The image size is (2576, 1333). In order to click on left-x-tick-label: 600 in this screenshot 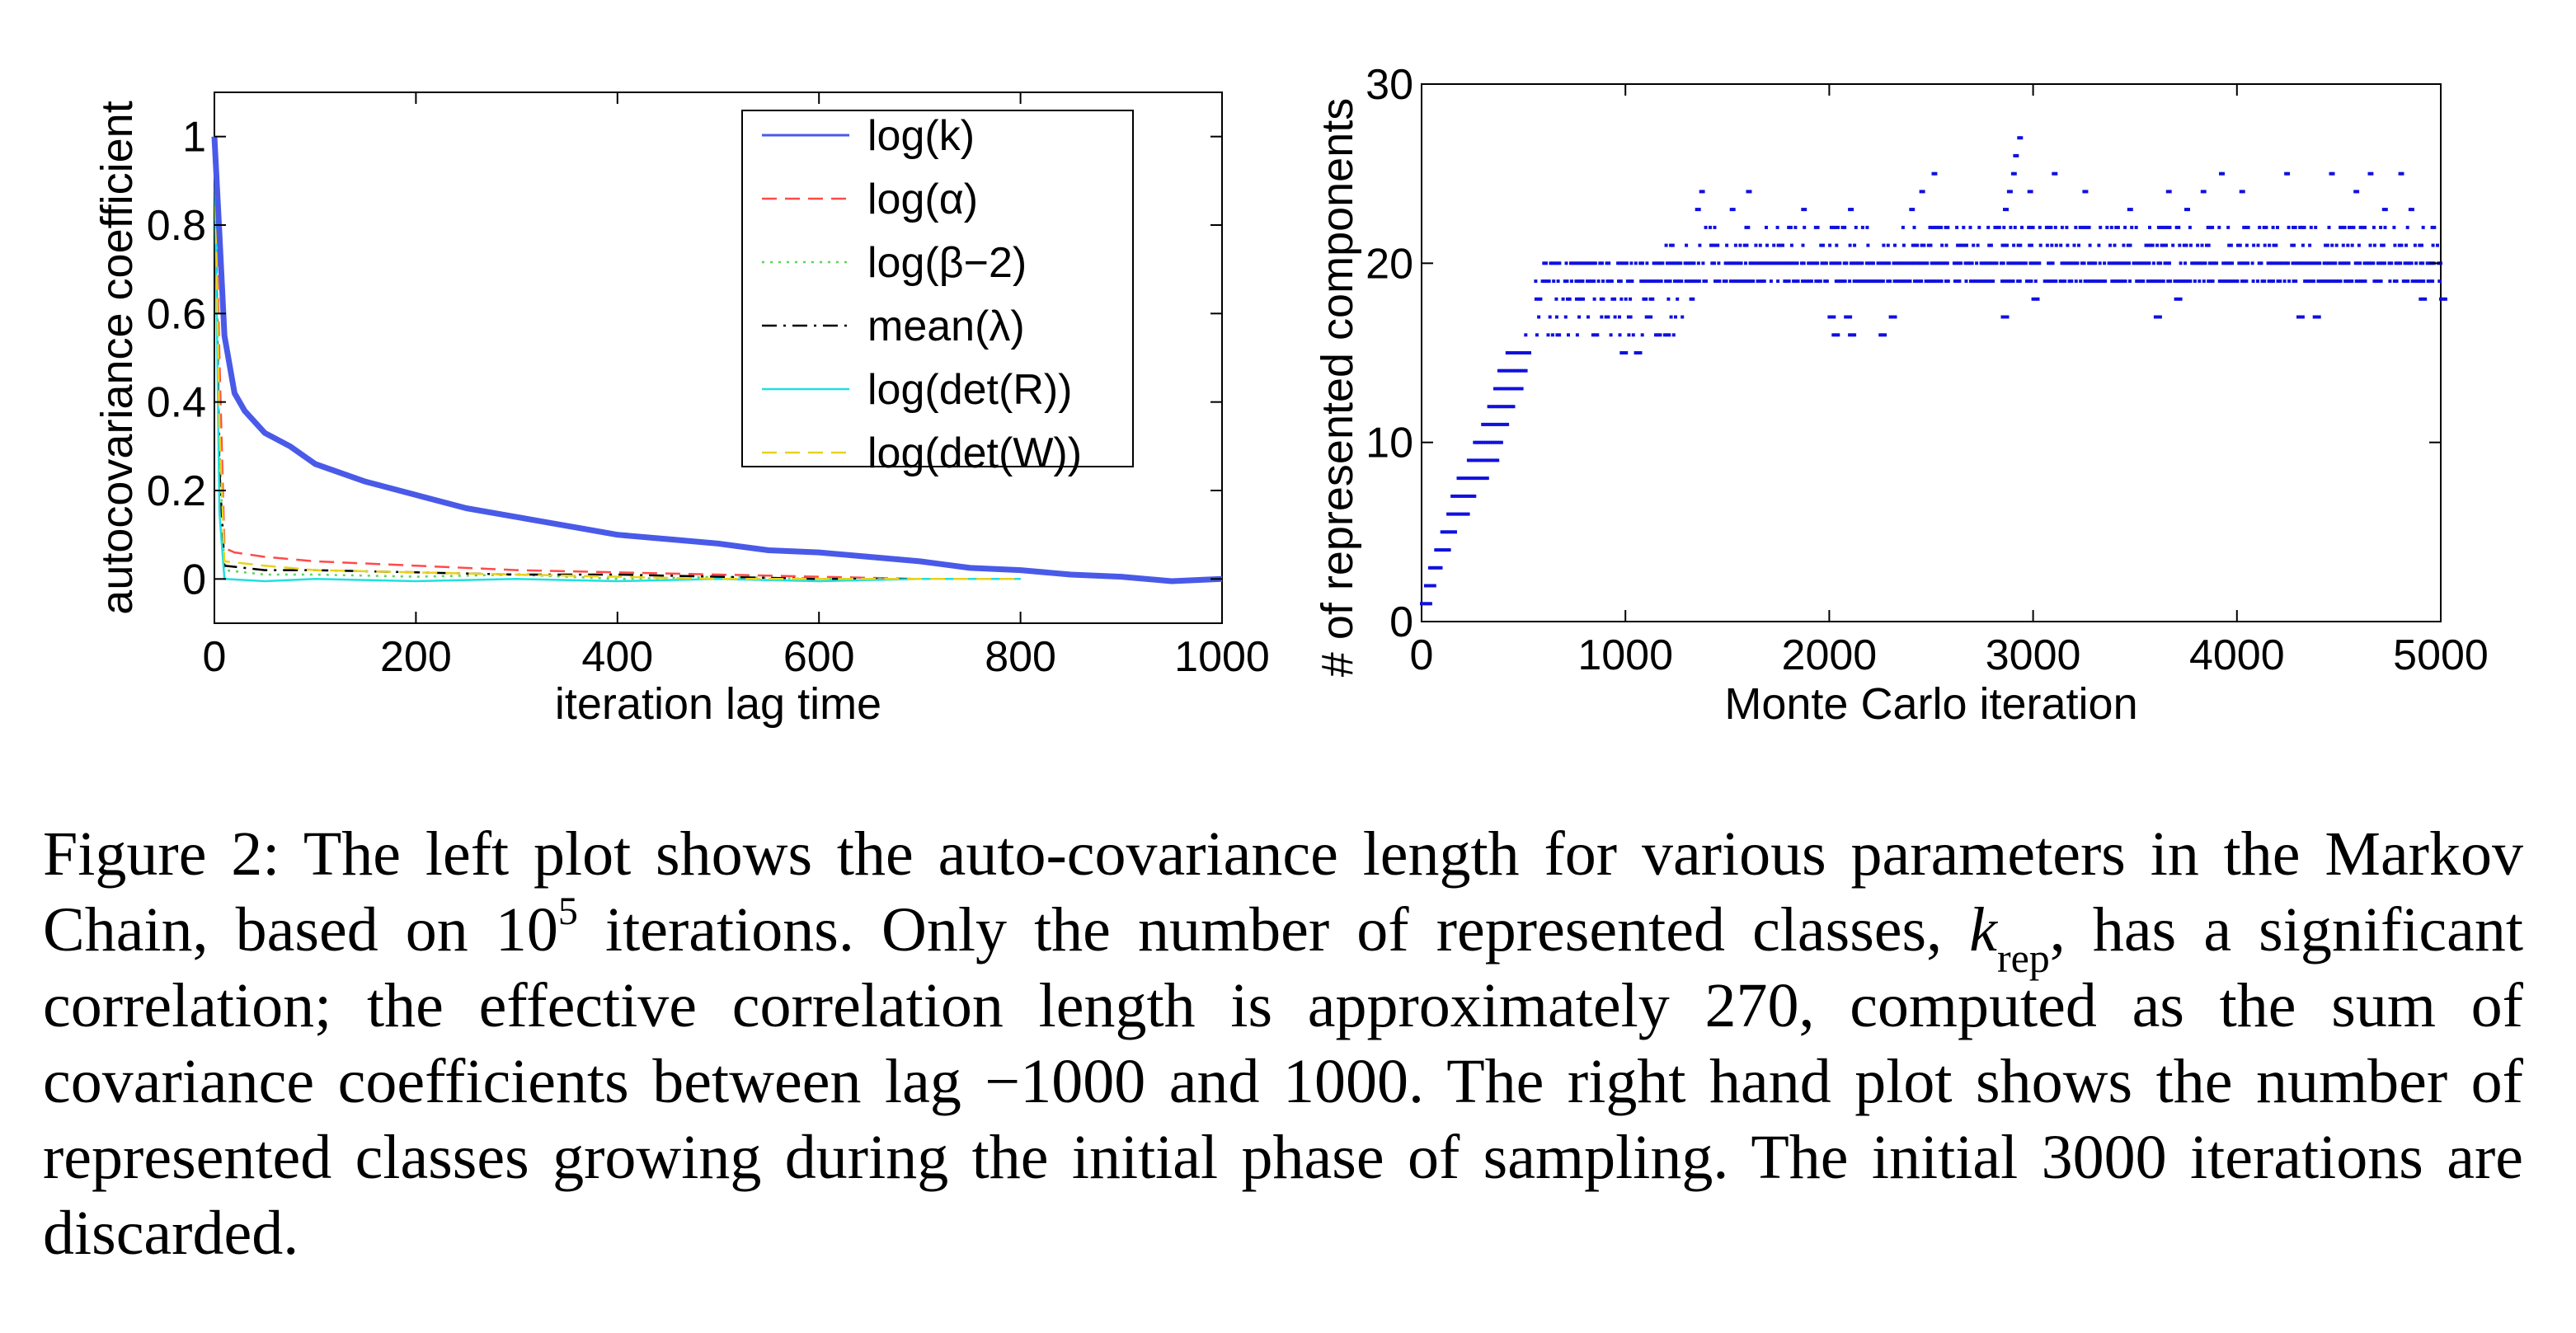, I will do `click(819, 657)`.